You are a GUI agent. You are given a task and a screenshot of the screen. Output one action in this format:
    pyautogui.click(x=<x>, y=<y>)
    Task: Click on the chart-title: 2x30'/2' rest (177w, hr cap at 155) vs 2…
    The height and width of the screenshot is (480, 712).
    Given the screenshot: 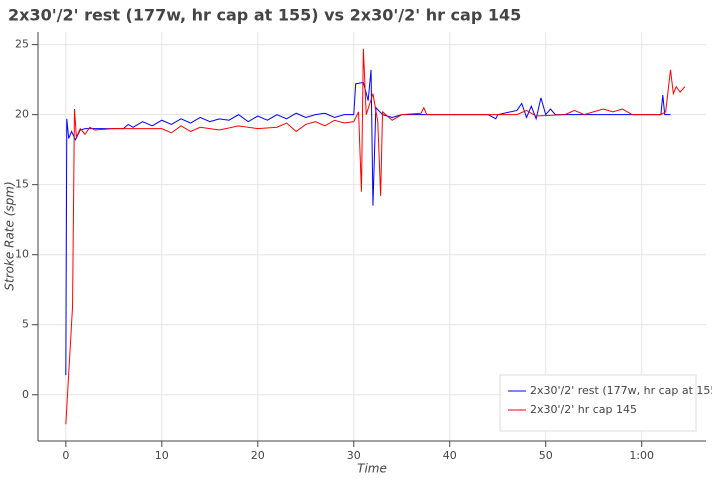 What is the action you would take?
    pyautogui.click(x=264, y=15)
    